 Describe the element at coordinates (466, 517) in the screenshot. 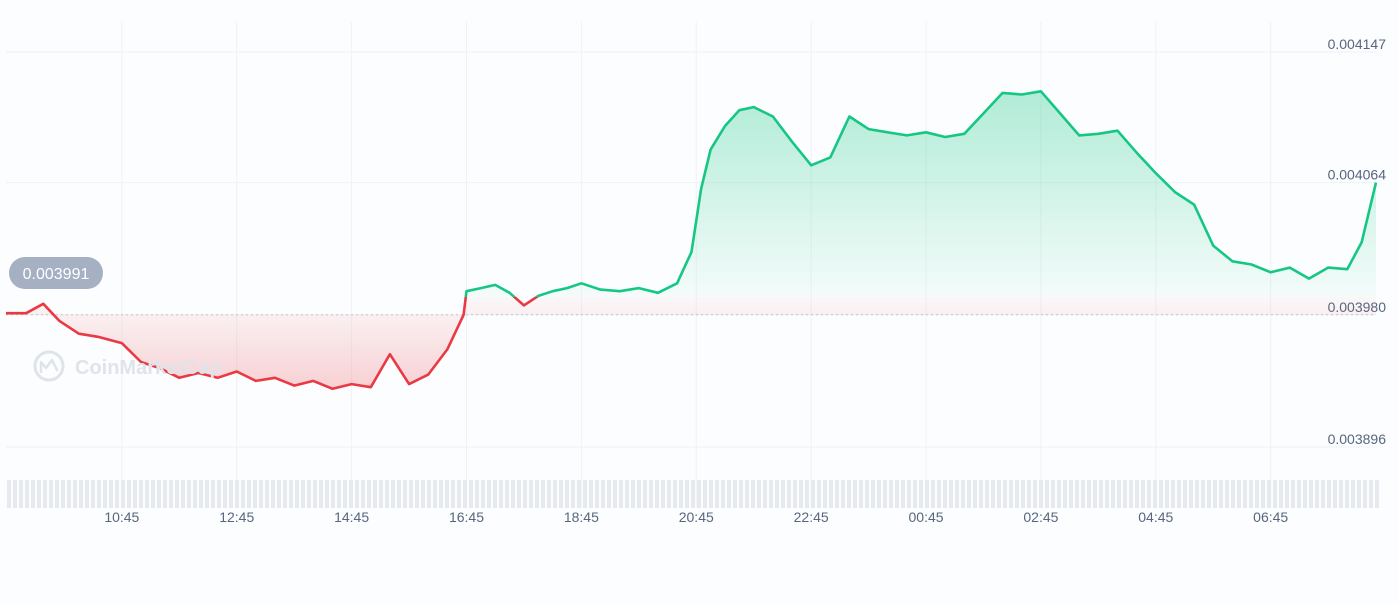

I see `x-tick-label: 16:45` at that location.